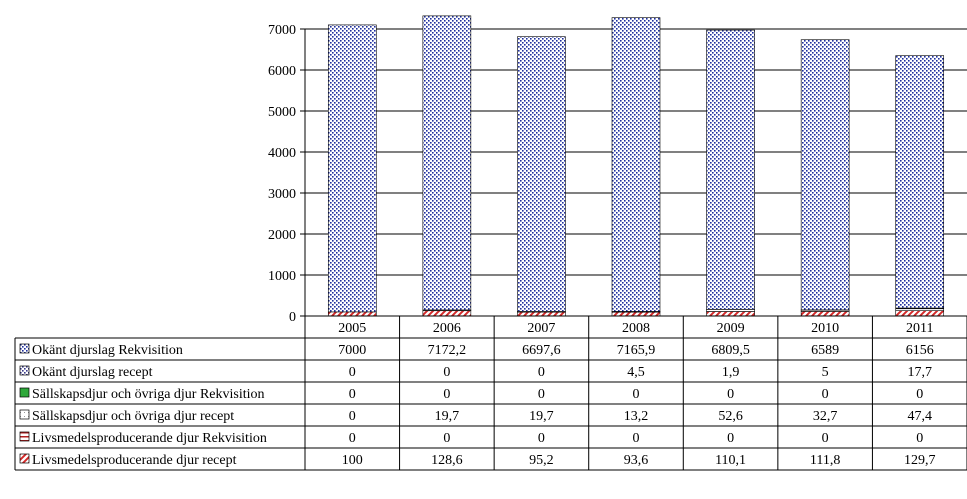 The image size is (967, 499). What do you see at coordinates (134, 460) in the screenshot?
I see `legend-series-name: Livsmedelsproducerande djur recept` at bounding box center [134, 460].